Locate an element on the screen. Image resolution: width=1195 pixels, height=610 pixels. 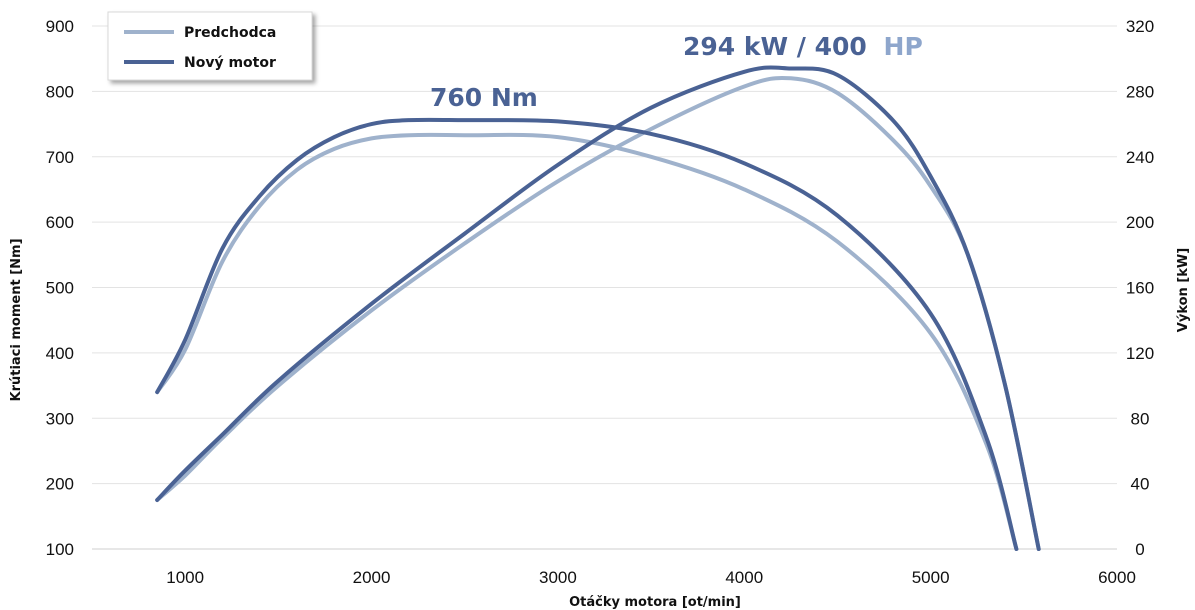
torque-callout: 760 Nm is located at coordinates (484, 97).